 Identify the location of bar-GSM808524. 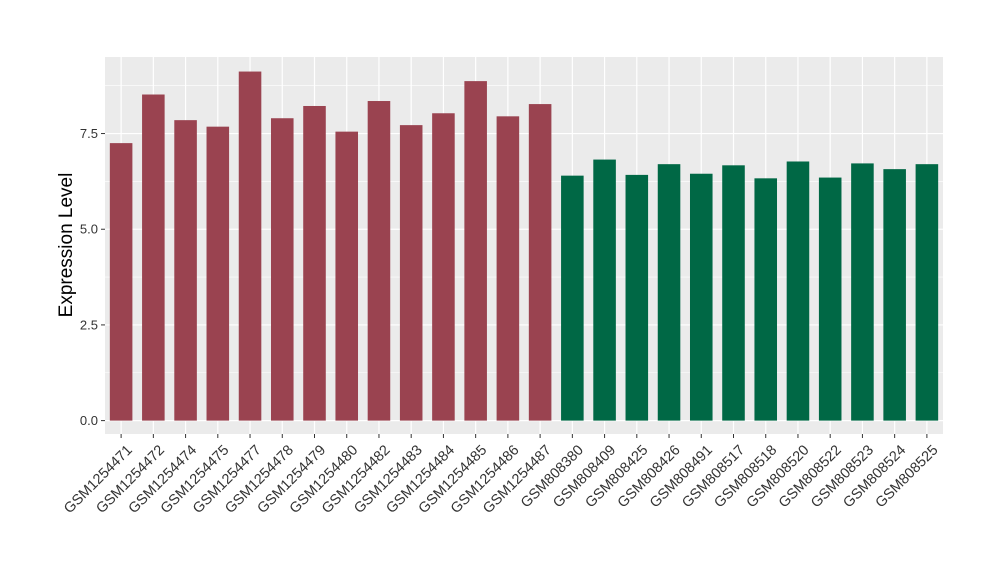
(894, 295).